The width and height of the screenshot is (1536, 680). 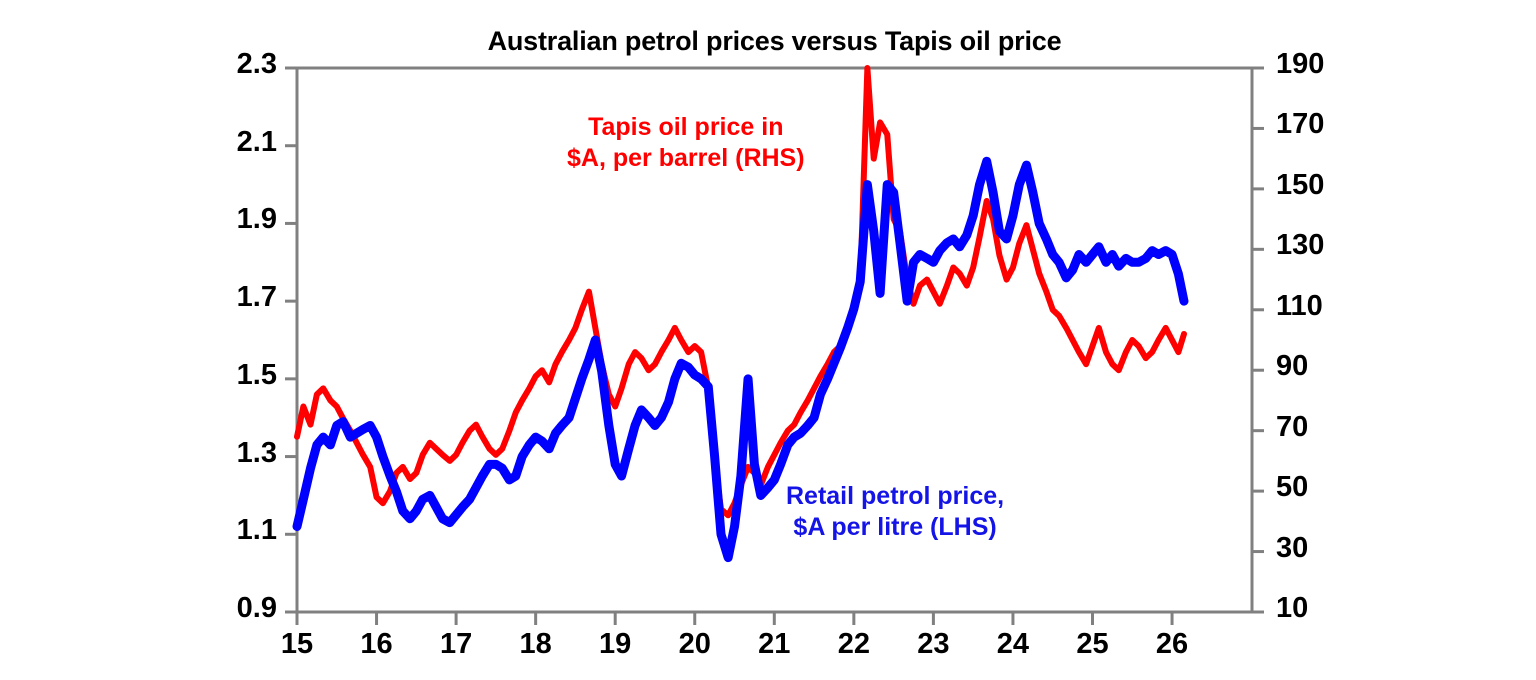 What do you see at coordinates (853, 644) in the screenshot?
I see `x-axis-tick-label: 22` at bounding box center [853, 644].